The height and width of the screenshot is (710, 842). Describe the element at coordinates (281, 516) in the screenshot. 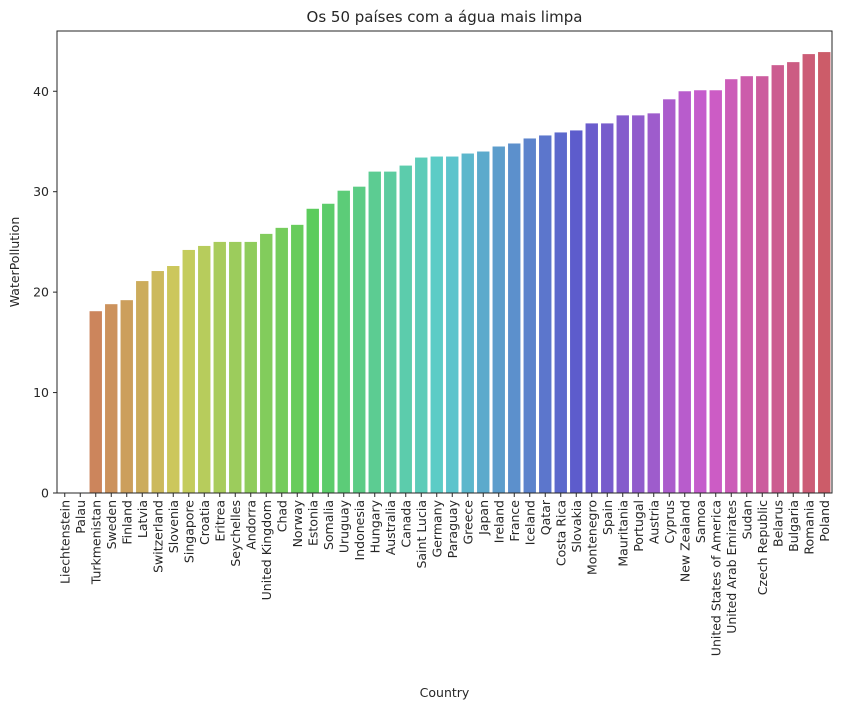

I see `x-tick-label: Chad` at that location.